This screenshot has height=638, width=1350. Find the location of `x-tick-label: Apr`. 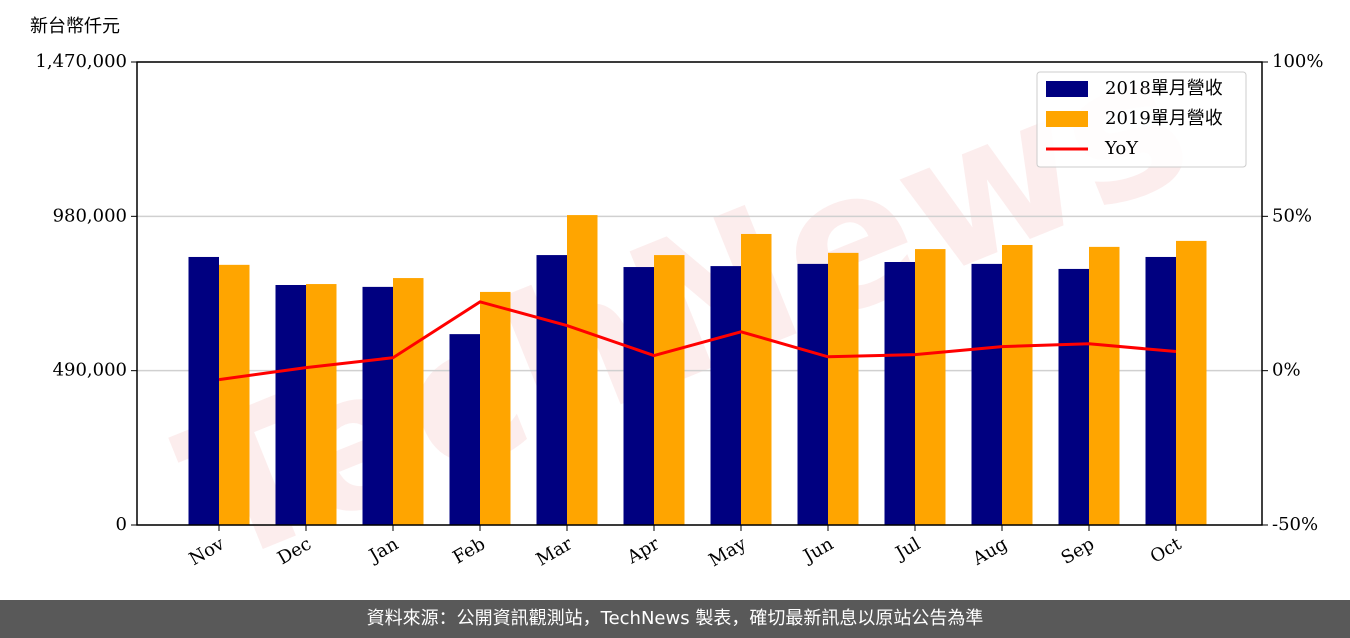

x-tick-label: Apr is located at coordinates (643, 550).